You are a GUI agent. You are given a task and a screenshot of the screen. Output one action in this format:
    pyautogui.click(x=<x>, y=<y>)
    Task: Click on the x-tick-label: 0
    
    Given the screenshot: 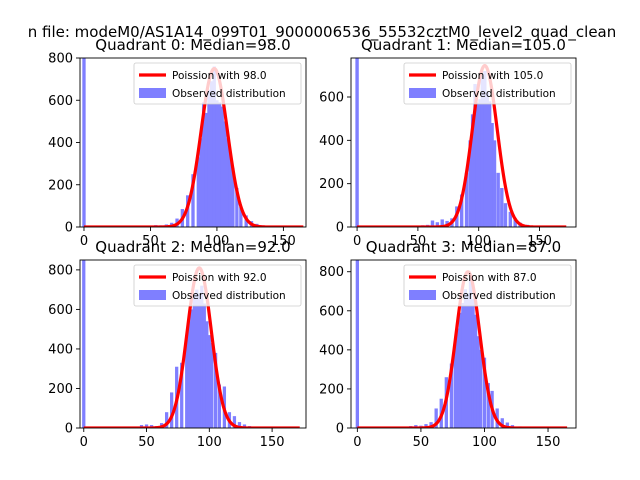 What is the action you would take?
    pyautogui.click(x=84, y=241)
    